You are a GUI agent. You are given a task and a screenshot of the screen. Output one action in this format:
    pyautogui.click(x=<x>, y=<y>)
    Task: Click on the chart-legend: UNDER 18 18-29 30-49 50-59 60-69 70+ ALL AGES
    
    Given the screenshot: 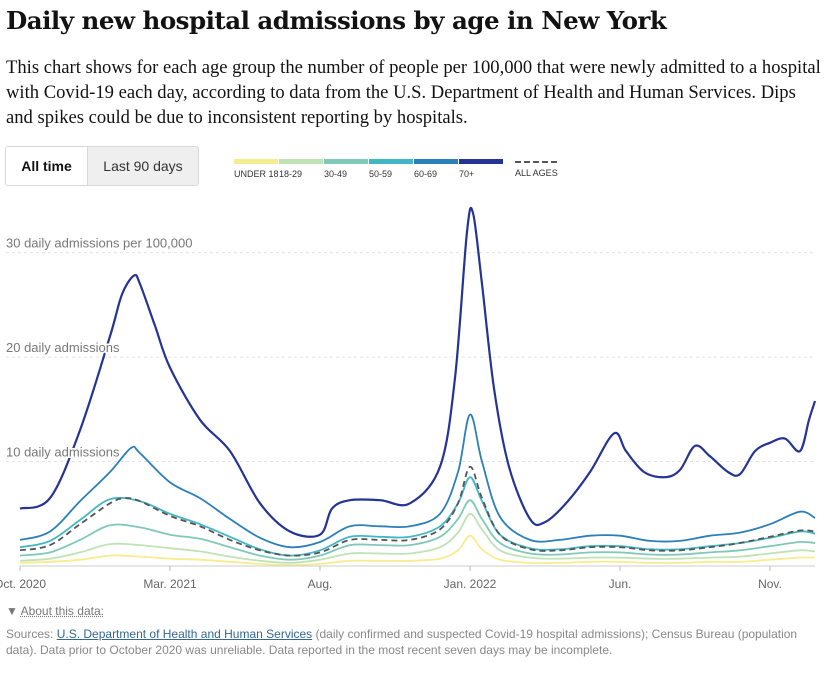 What is the action you would take?
    pyautogui.click(x=404, y=169)
    